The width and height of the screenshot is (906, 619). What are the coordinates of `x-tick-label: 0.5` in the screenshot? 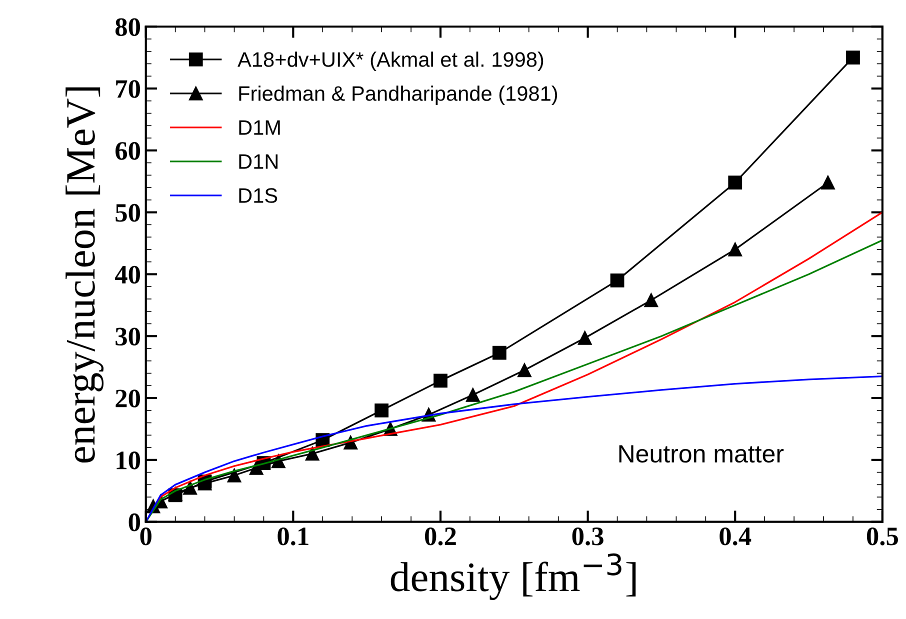 It's located at (882, 536).